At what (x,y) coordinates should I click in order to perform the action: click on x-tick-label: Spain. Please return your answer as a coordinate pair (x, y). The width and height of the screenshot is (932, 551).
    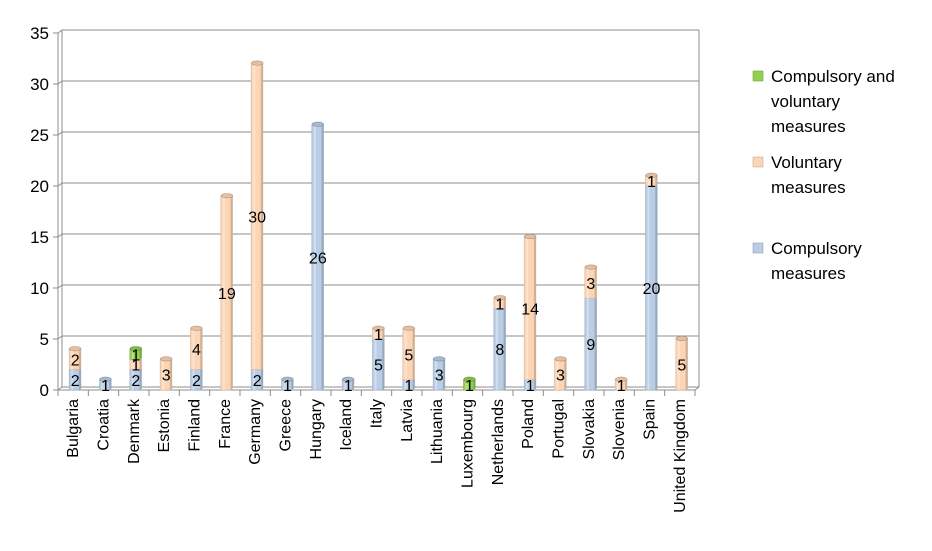
    Looking at the image, I should click on (650, 419).